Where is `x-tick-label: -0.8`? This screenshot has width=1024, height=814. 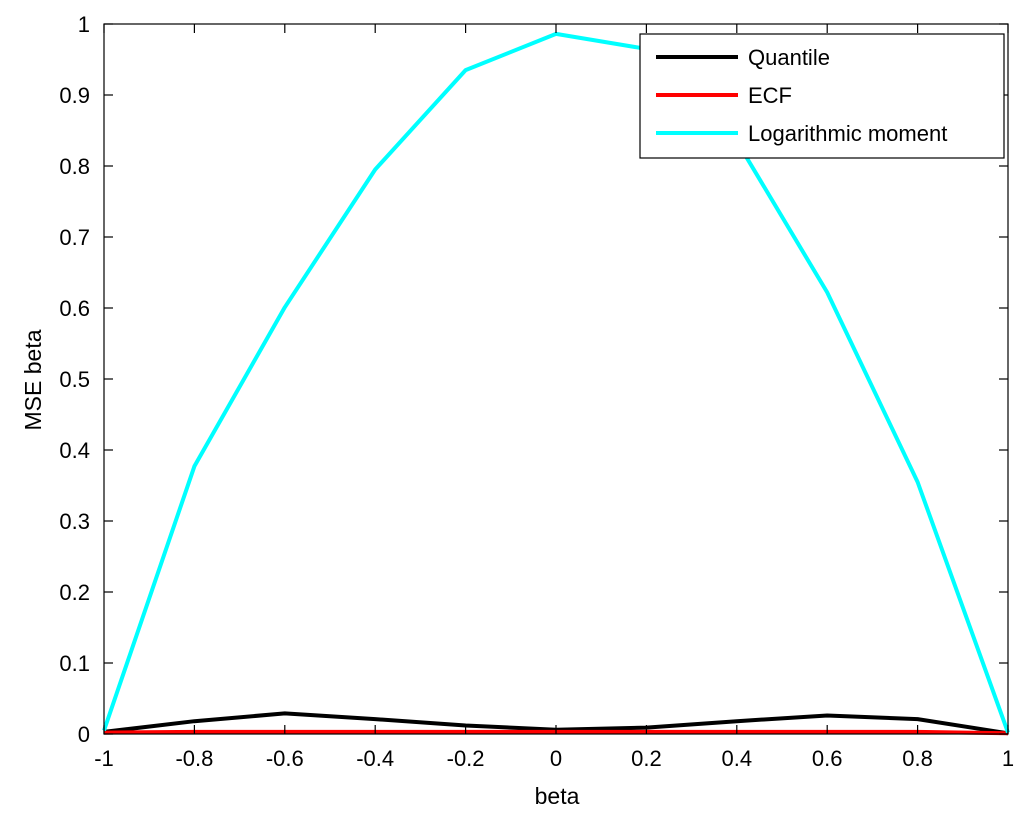 x-tick-label: -0.8 is located at coordinates (194, 758).